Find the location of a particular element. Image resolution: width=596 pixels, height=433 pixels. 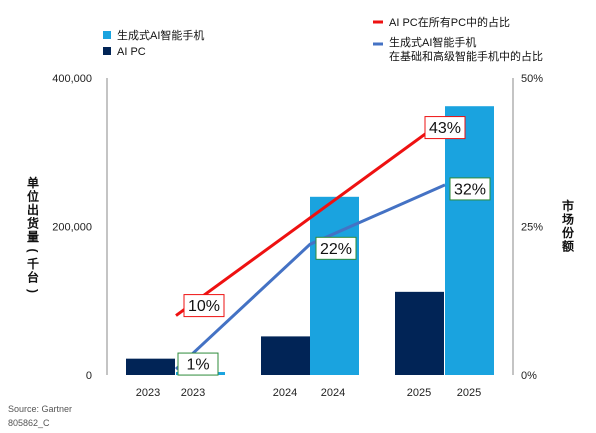

data-label-text: 32% is located at coordinates (470, 189).